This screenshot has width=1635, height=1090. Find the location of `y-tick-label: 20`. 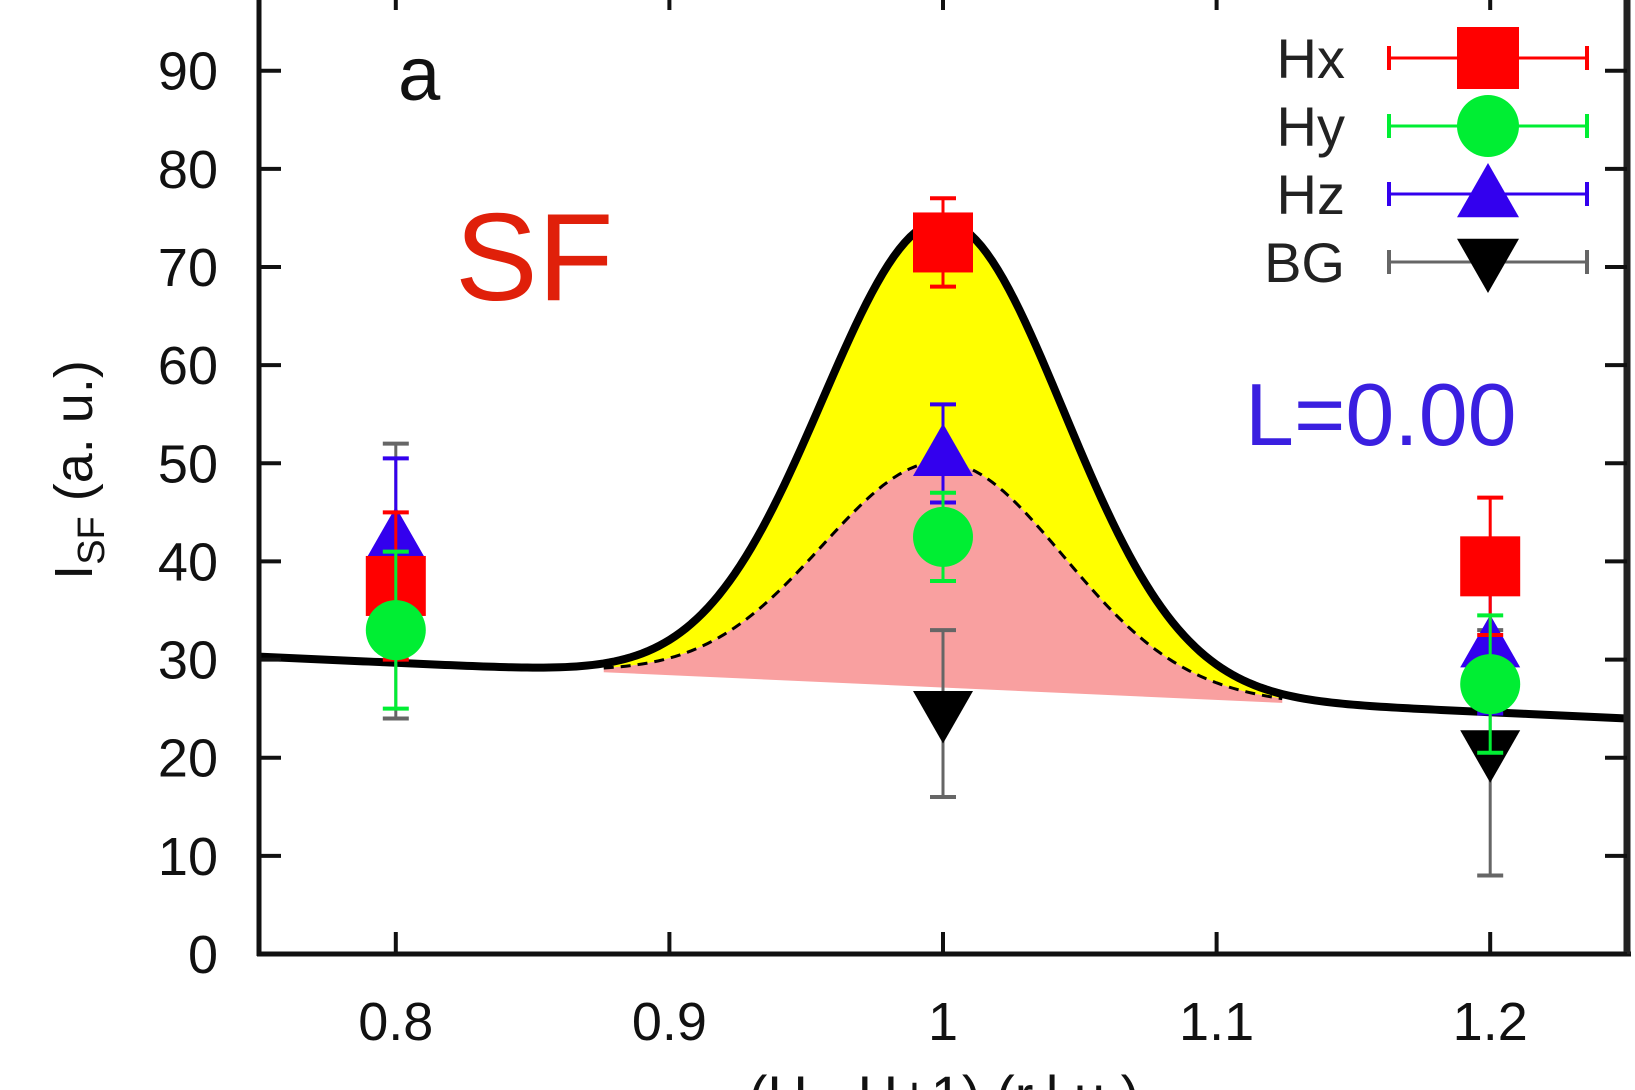

y-tick-label: 20 is located at coordinates (188, 759).